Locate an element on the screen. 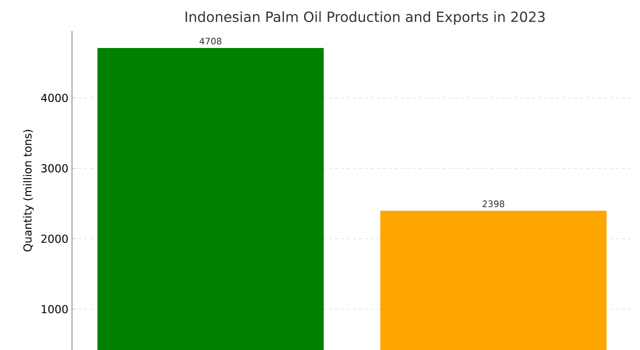  y-tick-label: 2000 is located at coordinates (54, 238).